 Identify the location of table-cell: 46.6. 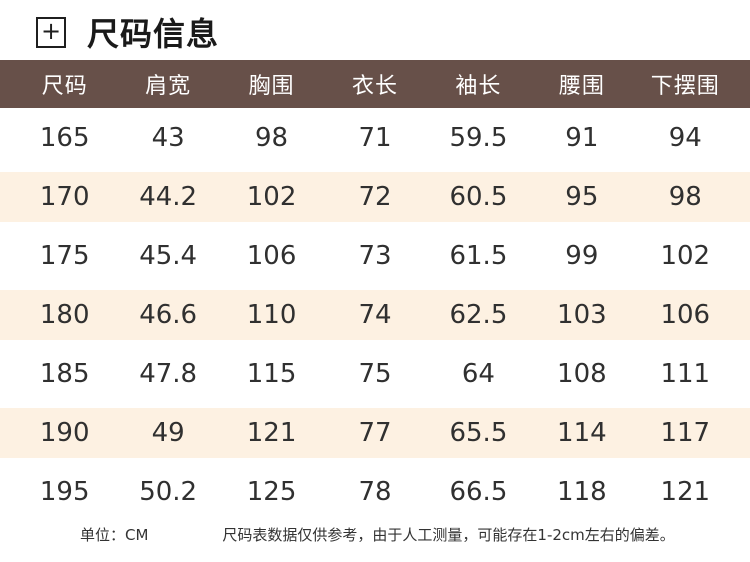
(168, 314).